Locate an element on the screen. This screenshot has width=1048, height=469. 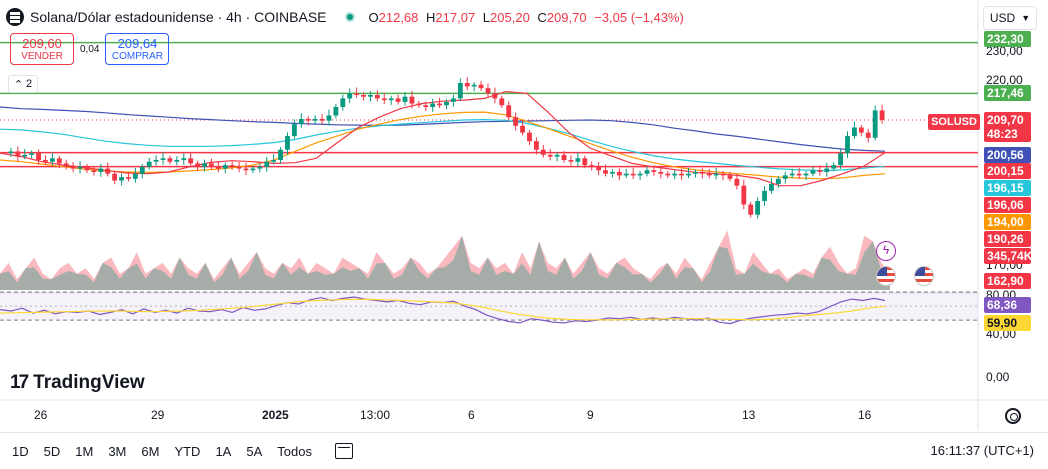
range-1m-button: 1M is located at coordinates (84, 451).